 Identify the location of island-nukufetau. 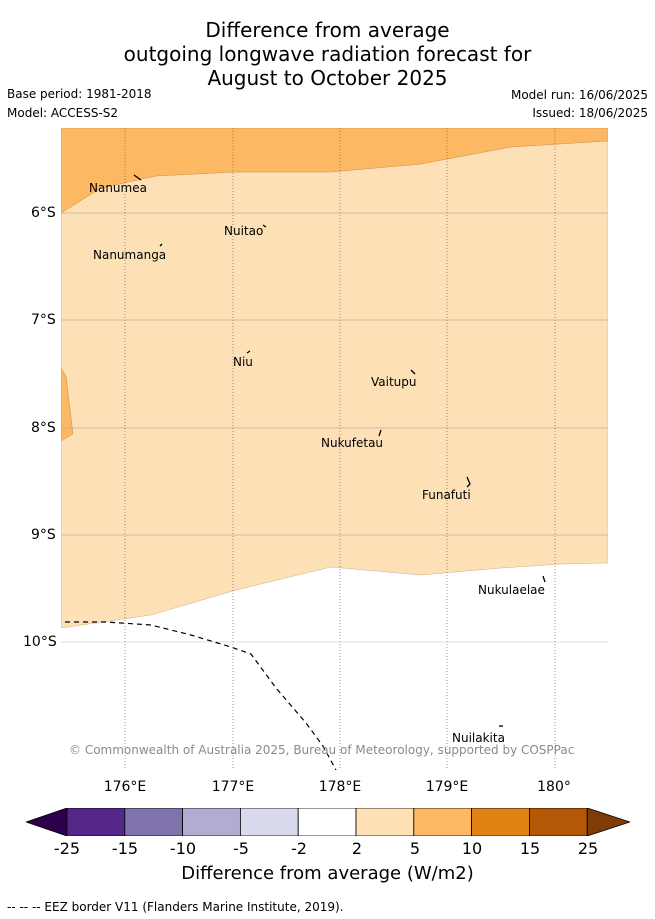
(380, 433).